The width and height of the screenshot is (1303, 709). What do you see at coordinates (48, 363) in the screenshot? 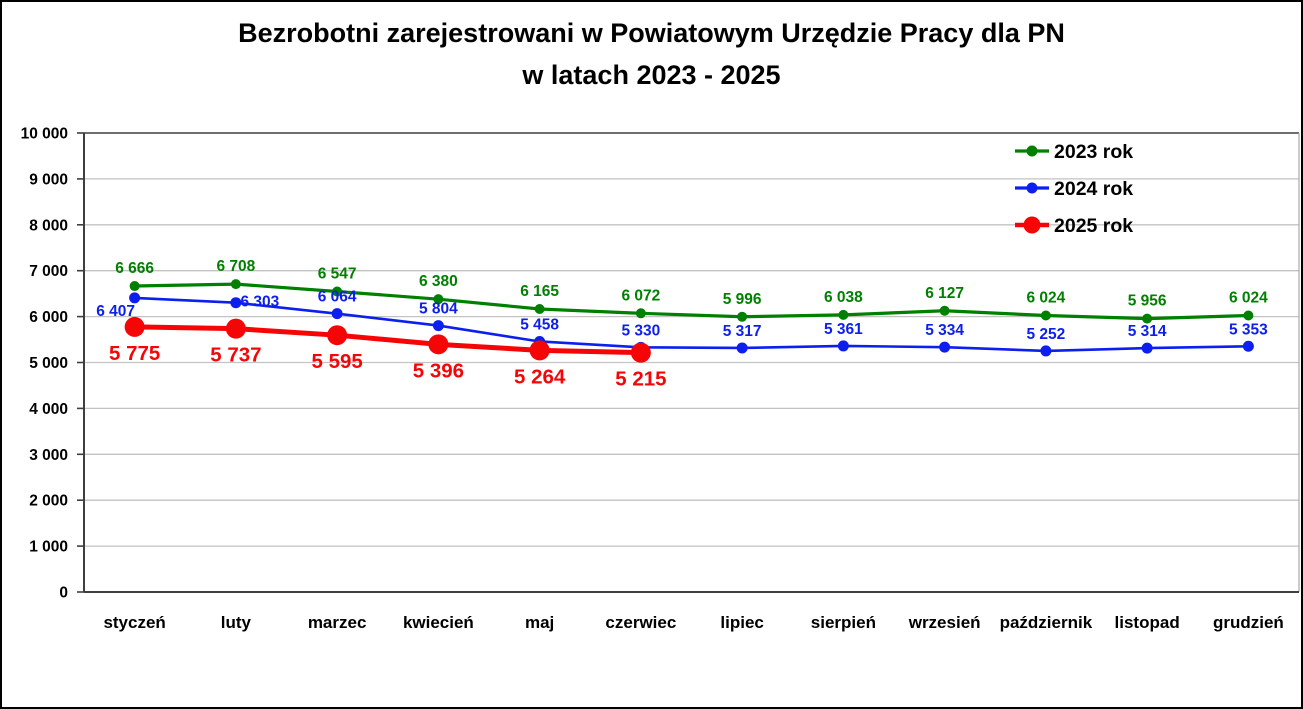
I see `y-tick-label: 5 000` at bounding box center [48, 363].